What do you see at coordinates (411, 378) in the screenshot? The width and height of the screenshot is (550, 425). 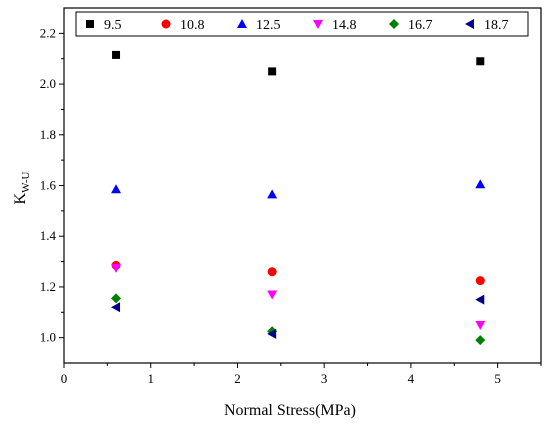 I see `x-tick-label: 4` at bounding box center [411, 378].